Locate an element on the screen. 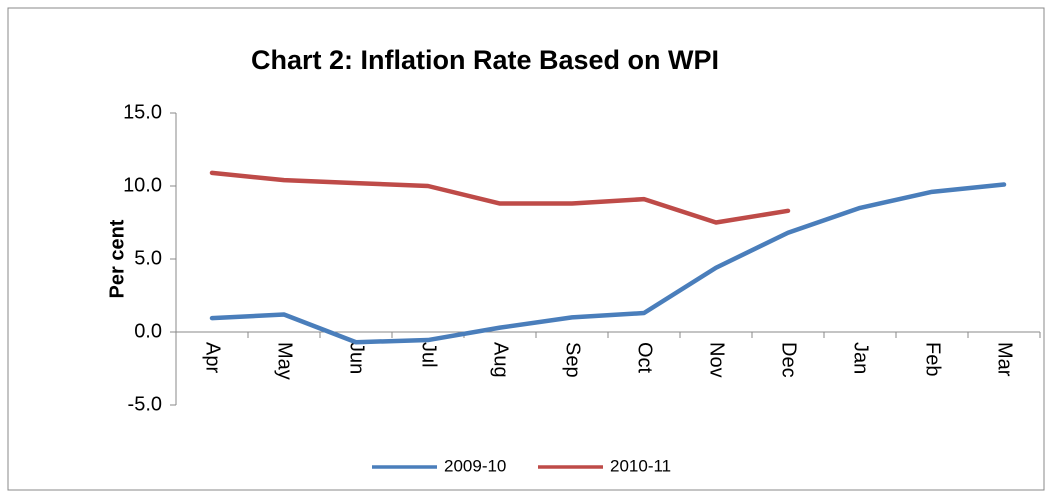  x-tick-label: Aug is located at coordinates (501, 360).